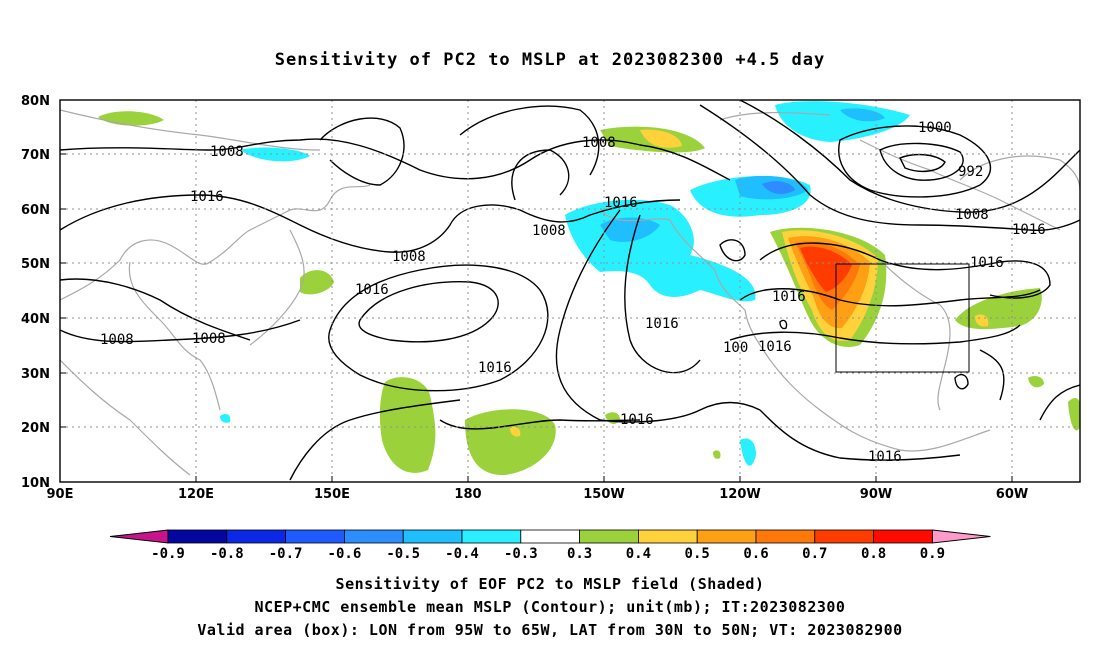 Image resolution: width=1100 pixels, height=650 pixels. Describe the element at coordinates (227, 554) in the screenshot. I see `colorbar-label: -0.8` at that location.